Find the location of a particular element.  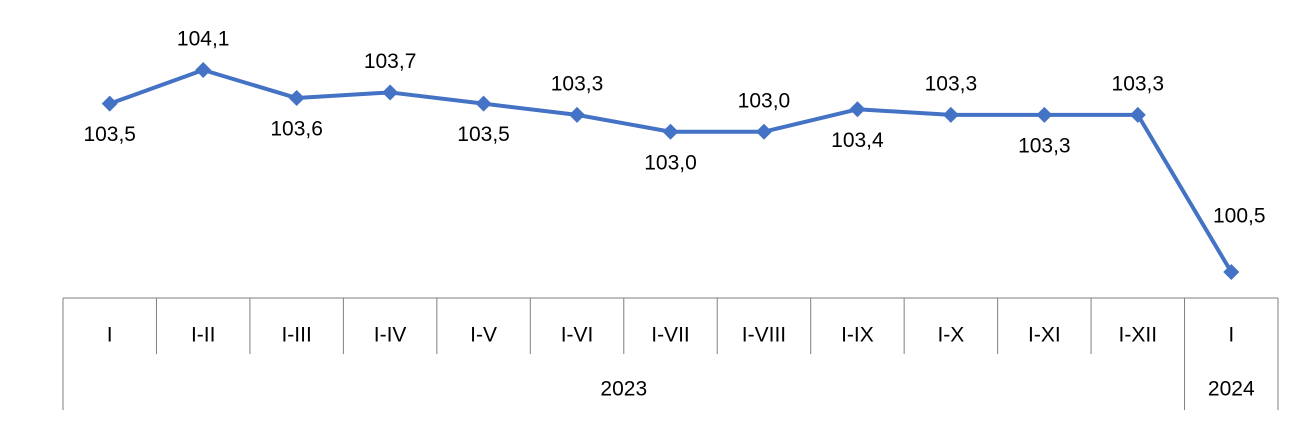

data-label: 103,6 is located at coordinates (296, 129).